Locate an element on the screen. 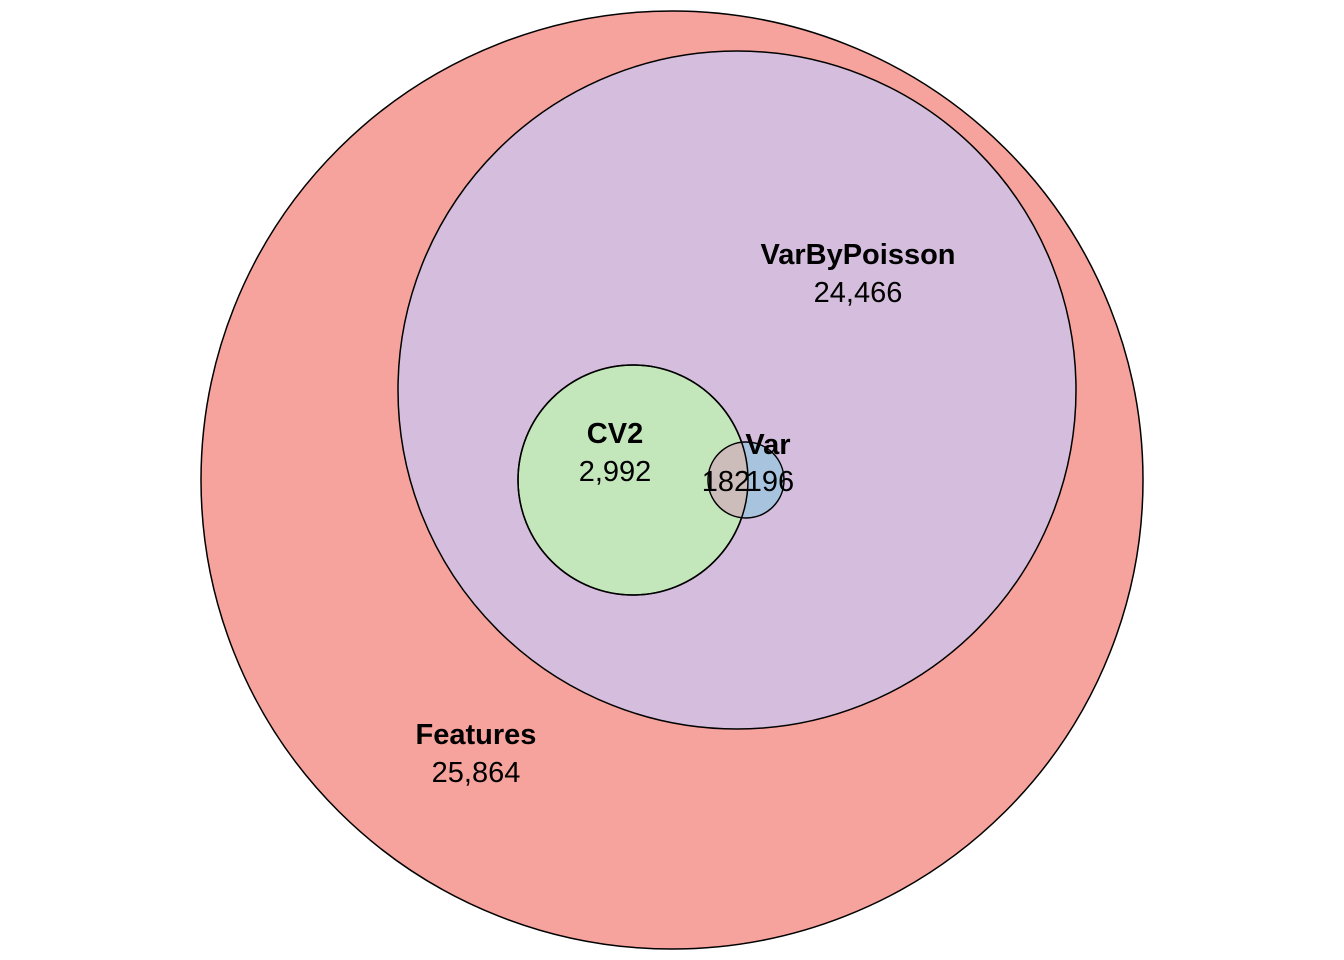  cv2-count: 2,992 is located at coordinates (615, 472).